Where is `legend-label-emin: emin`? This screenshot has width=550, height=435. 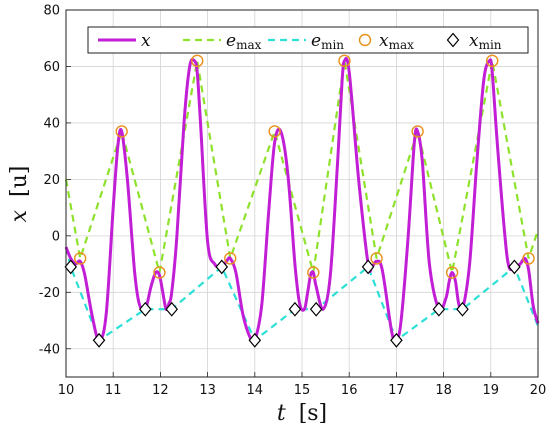 legend-label-emin: emin is located at coordinates (327, 41).